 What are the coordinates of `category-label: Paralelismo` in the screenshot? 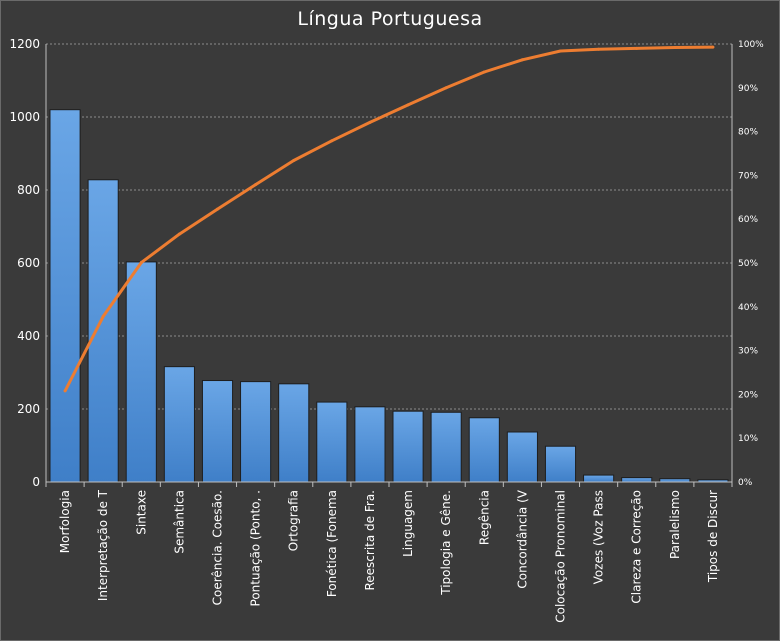 It's located at (675, 524).